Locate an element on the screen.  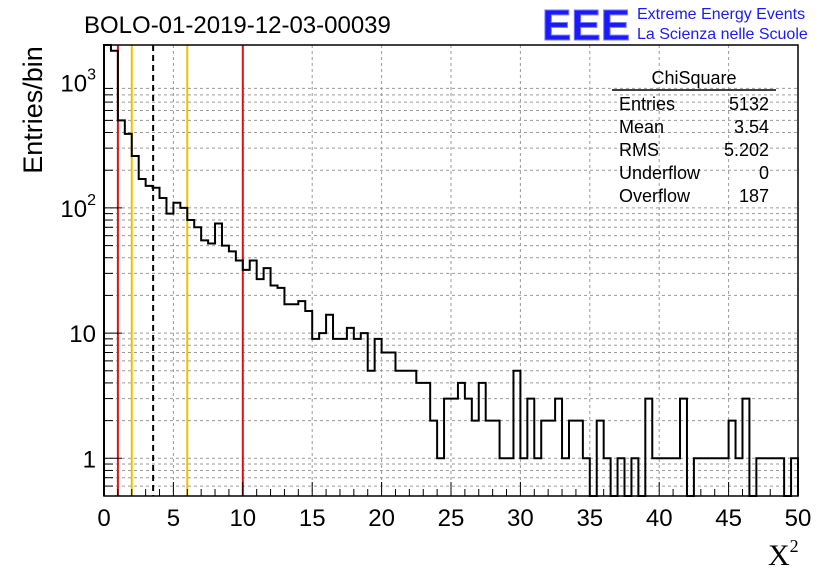
x-tick-label: 30 is located at coordinates (520, 518).